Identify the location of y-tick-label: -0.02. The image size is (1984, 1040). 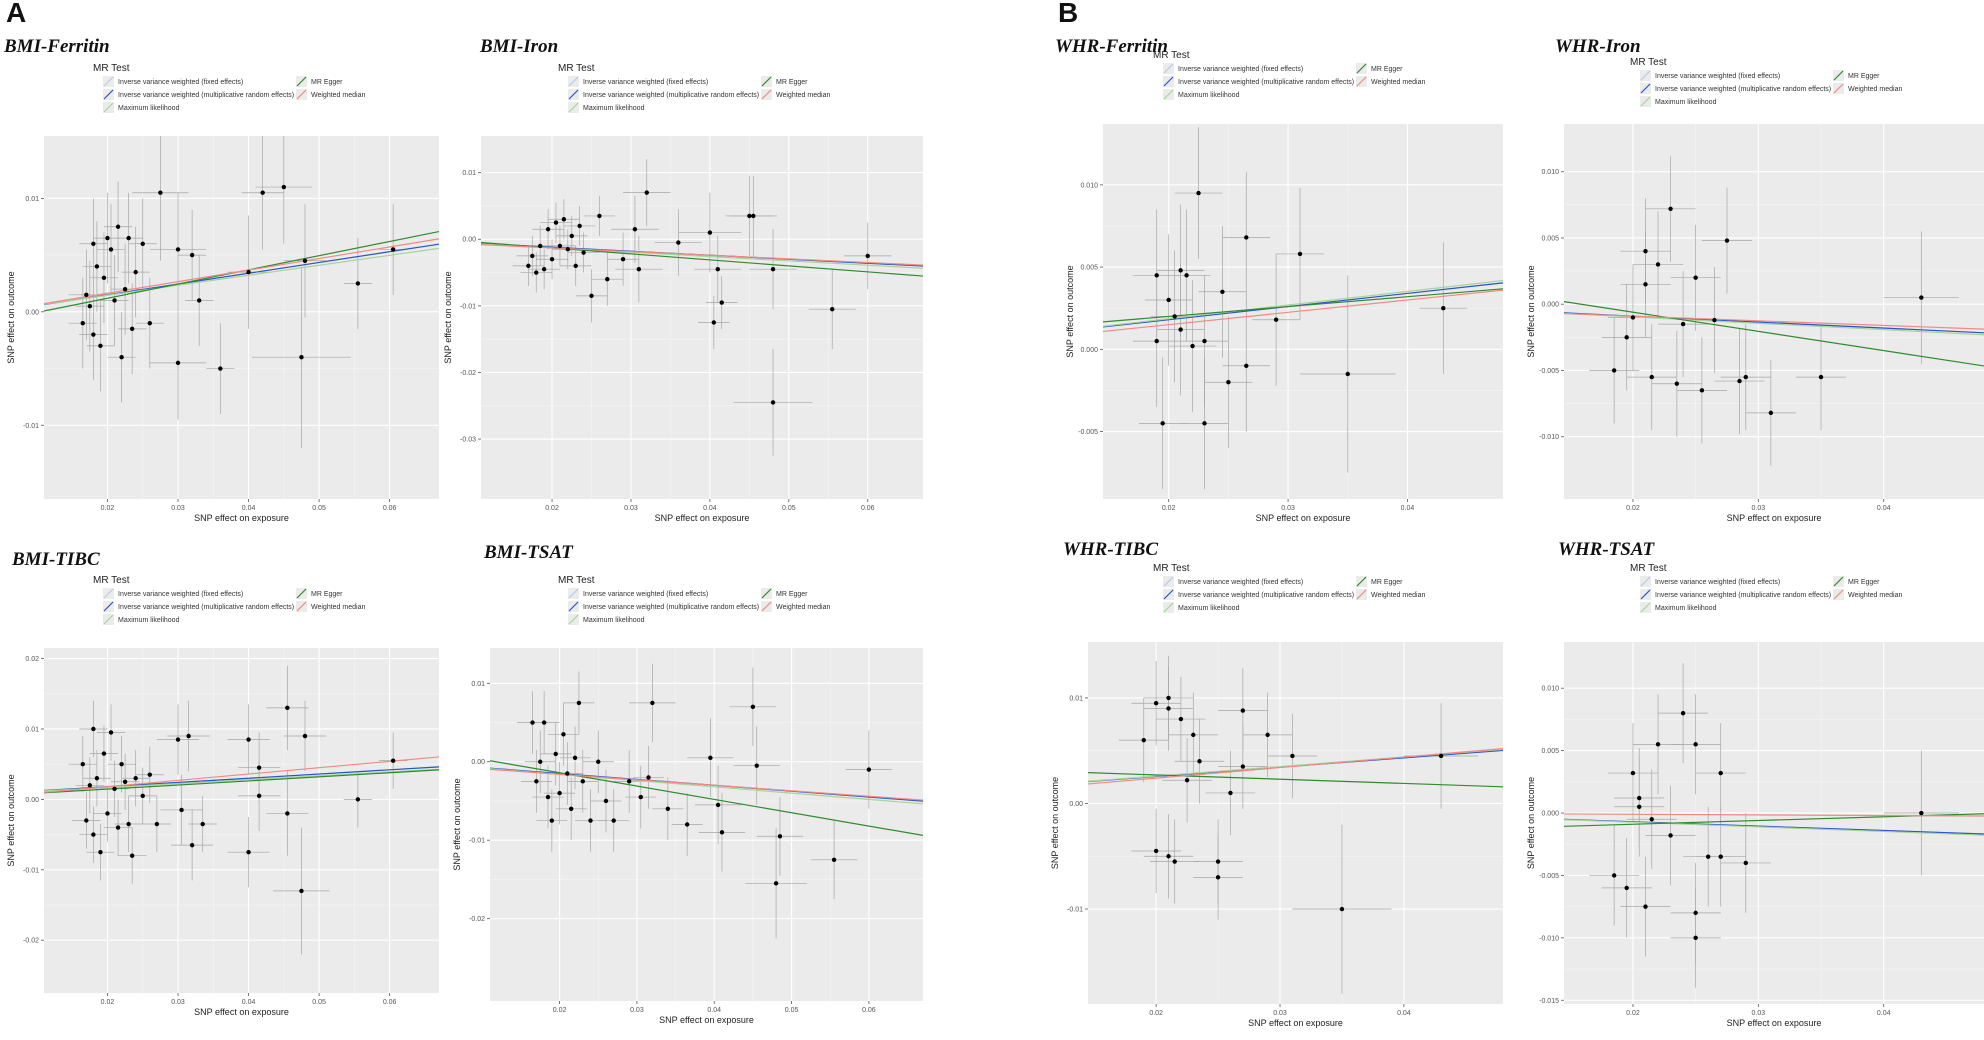
(477, 919).